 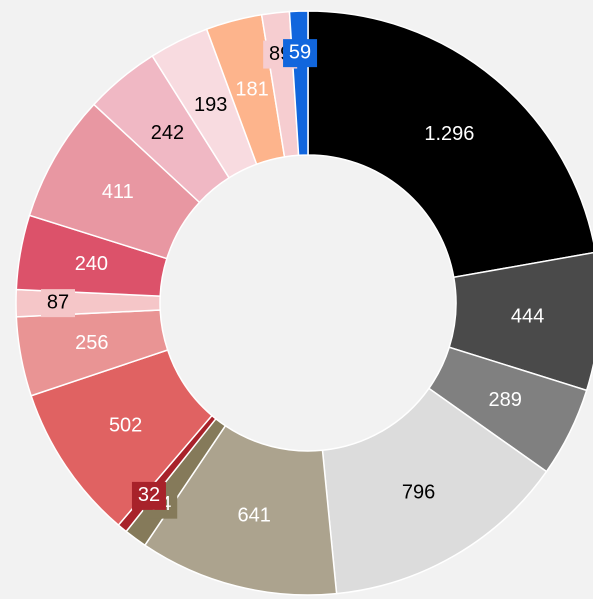 I want to click on data-label: 502, so click(x=125, y=425).